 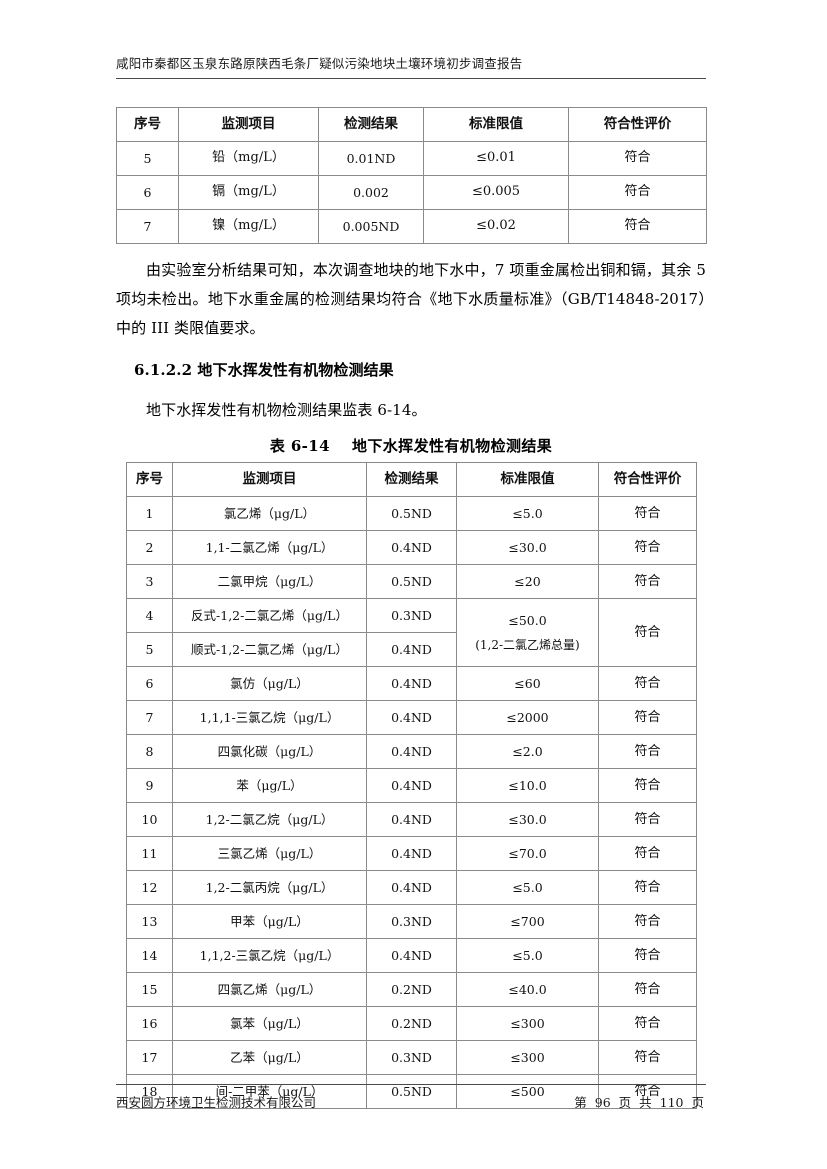 I want to click on running-header: 咸阳市秦都区玉泉东路原陕西毛条厂疑似污染地块土壤环境初步调查报告, so click(x=411, y=36).